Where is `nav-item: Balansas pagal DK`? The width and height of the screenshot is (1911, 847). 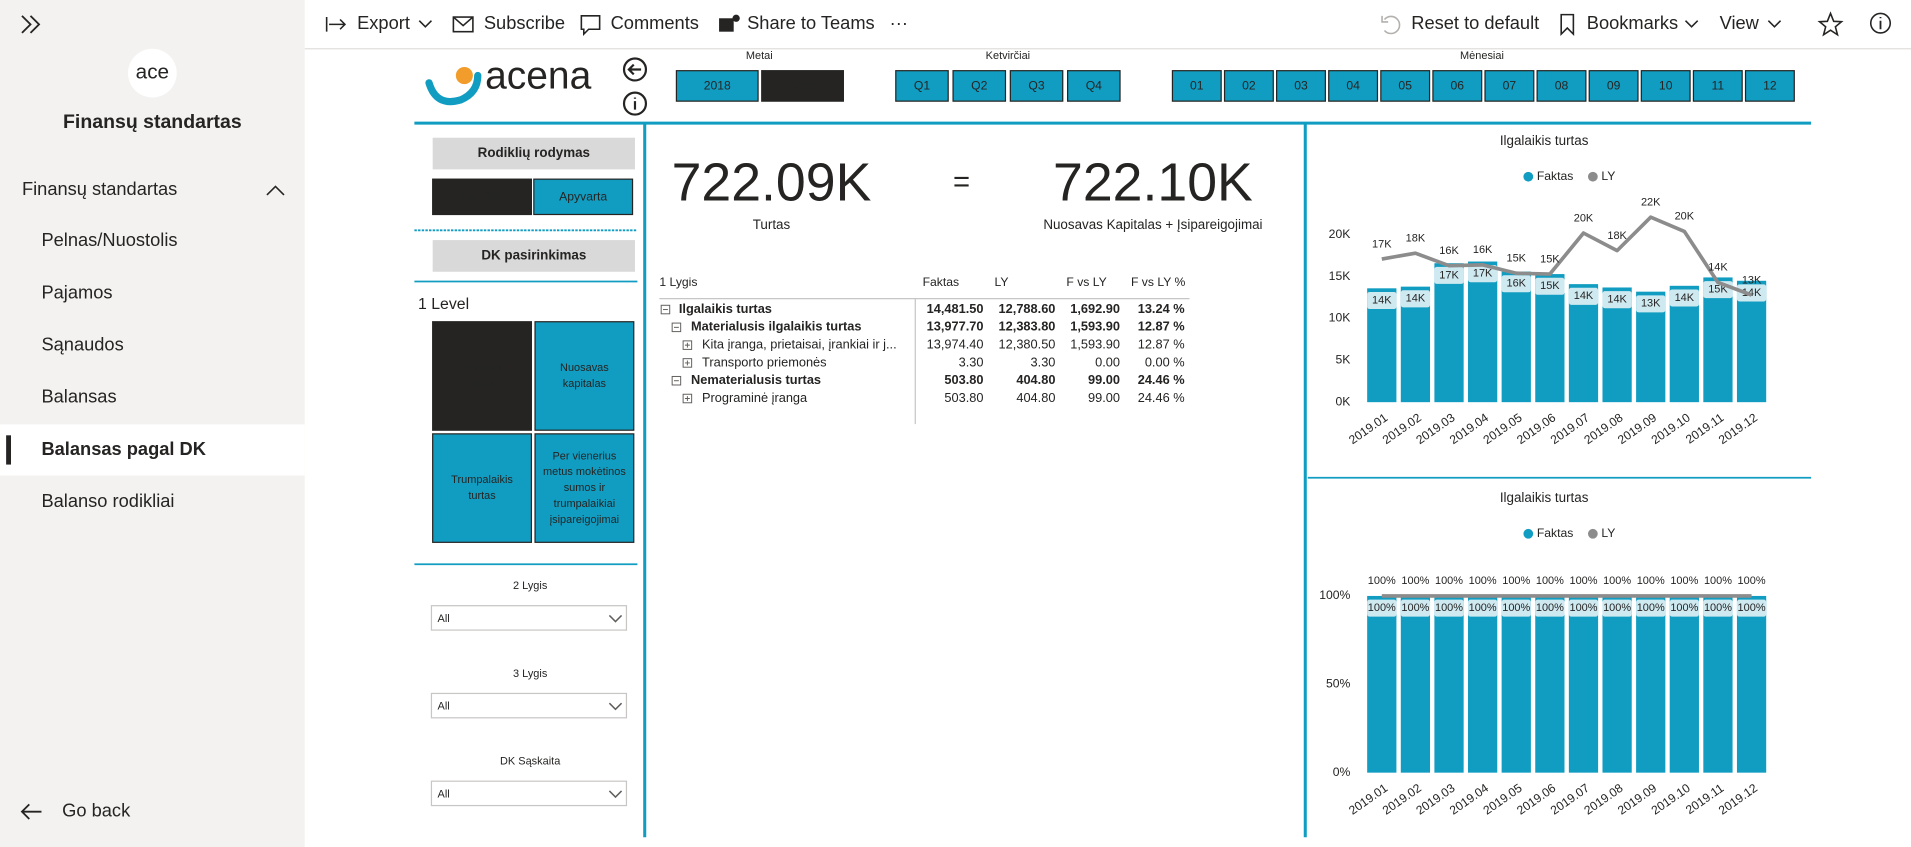
nav-item: Balansas pagal DK is located at coordinates (123, 448).